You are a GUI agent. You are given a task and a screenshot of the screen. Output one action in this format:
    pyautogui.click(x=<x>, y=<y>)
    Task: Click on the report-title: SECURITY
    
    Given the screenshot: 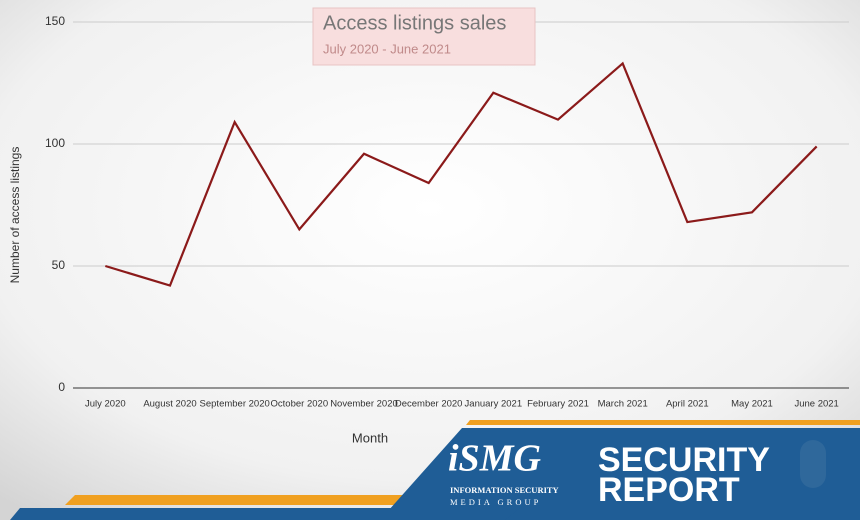 What is the action you would take?
    pyautogui.click(x=684, y=460)
    